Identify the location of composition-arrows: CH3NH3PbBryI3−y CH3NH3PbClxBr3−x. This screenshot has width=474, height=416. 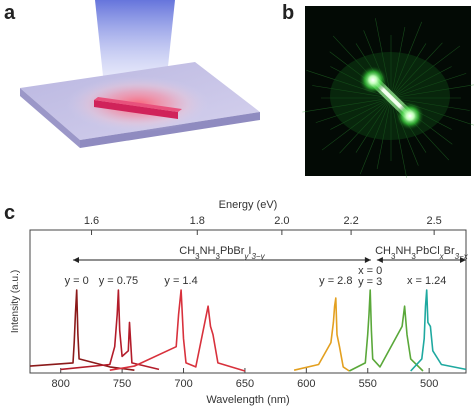
(270, 254).